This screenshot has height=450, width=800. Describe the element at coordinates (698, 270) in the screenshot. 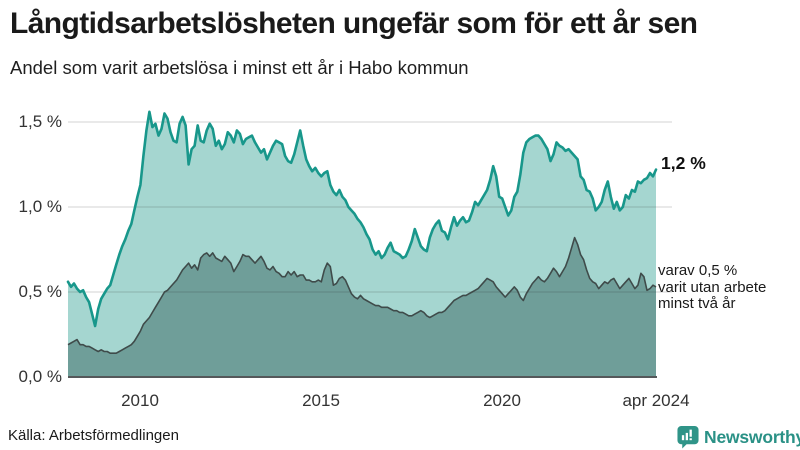

I see `secondary-annotation-line-1: varav 0,5 %` at that location.